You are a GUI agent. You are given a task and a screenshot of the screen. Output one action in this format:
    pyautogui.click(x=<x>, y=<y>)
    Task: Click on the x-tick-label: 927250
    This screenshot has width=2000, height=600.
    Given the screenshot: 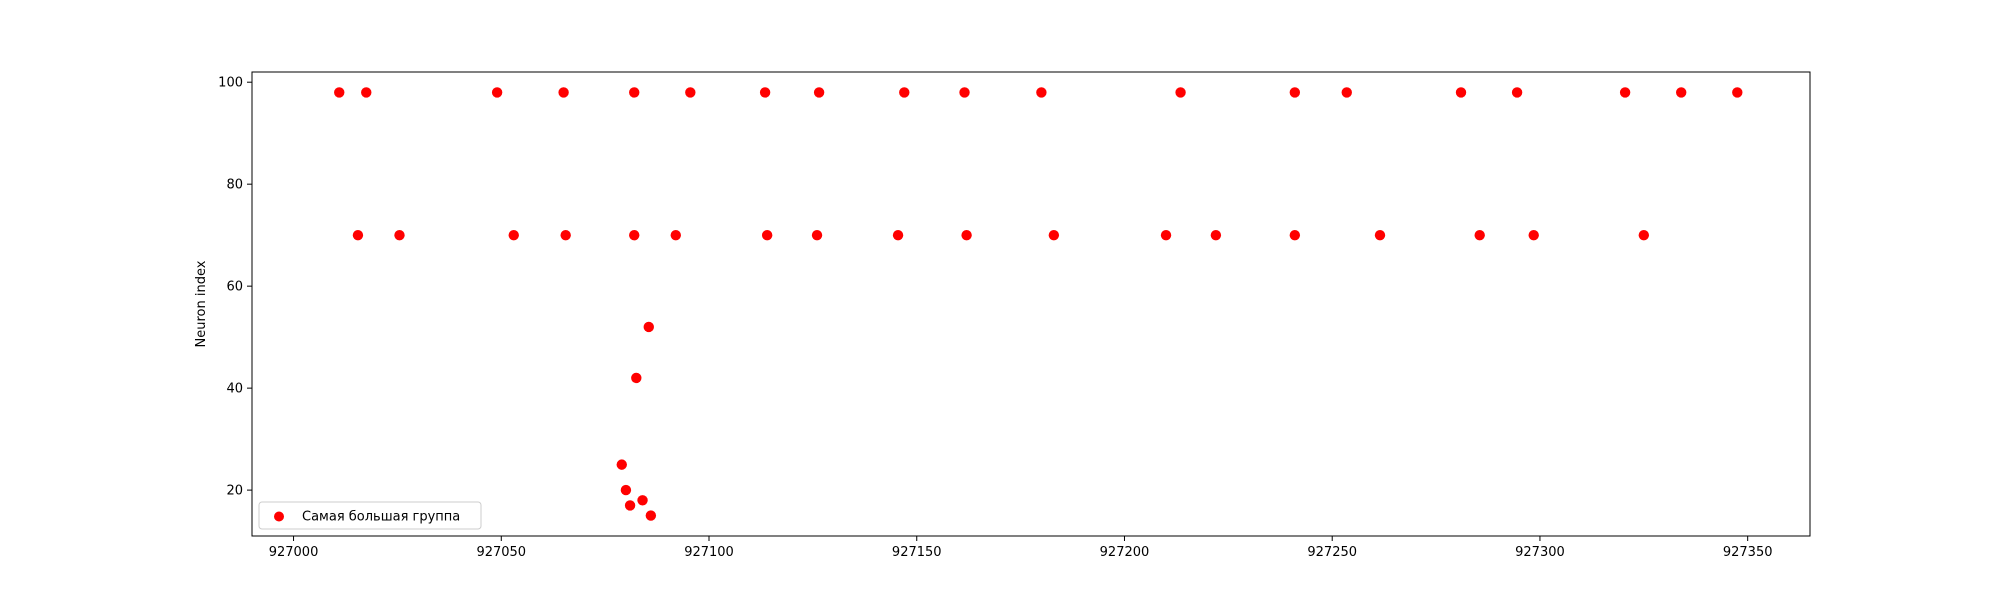 What is the action you would take?
    pyautogui.click(x=1332, y=552)
    